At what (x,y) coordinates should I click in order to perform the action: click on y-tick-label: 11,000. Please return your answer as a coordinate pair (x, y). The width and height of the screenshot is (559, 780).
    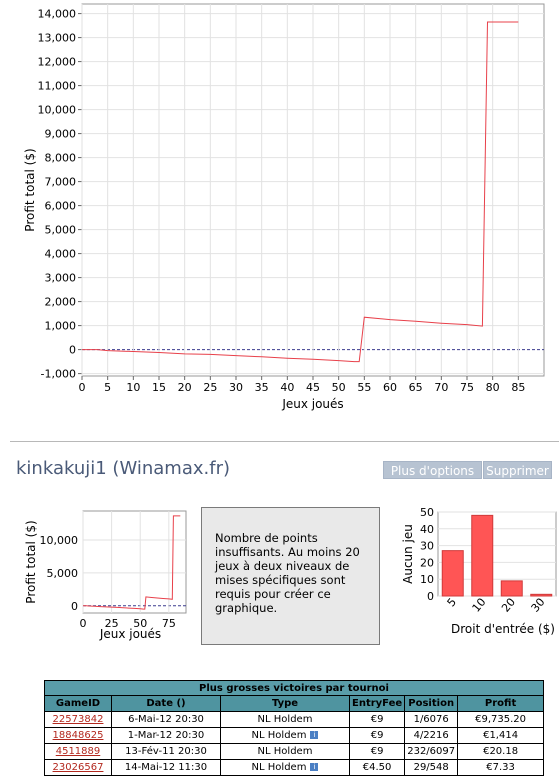
    Looking at the image, I should click on (57, 86).